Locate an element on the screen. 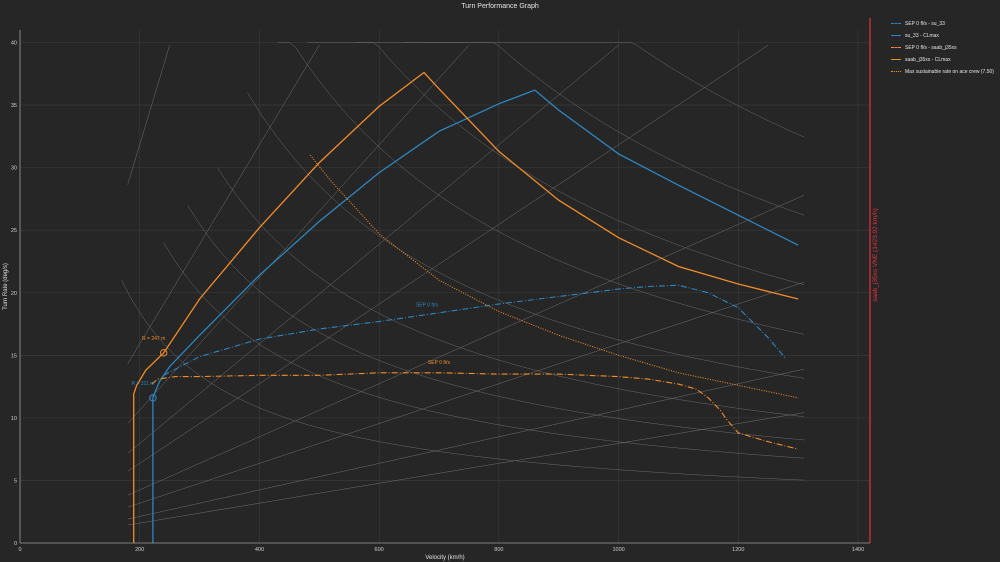  annotation-label: R = 311 m is located at coordinates (142, 384).